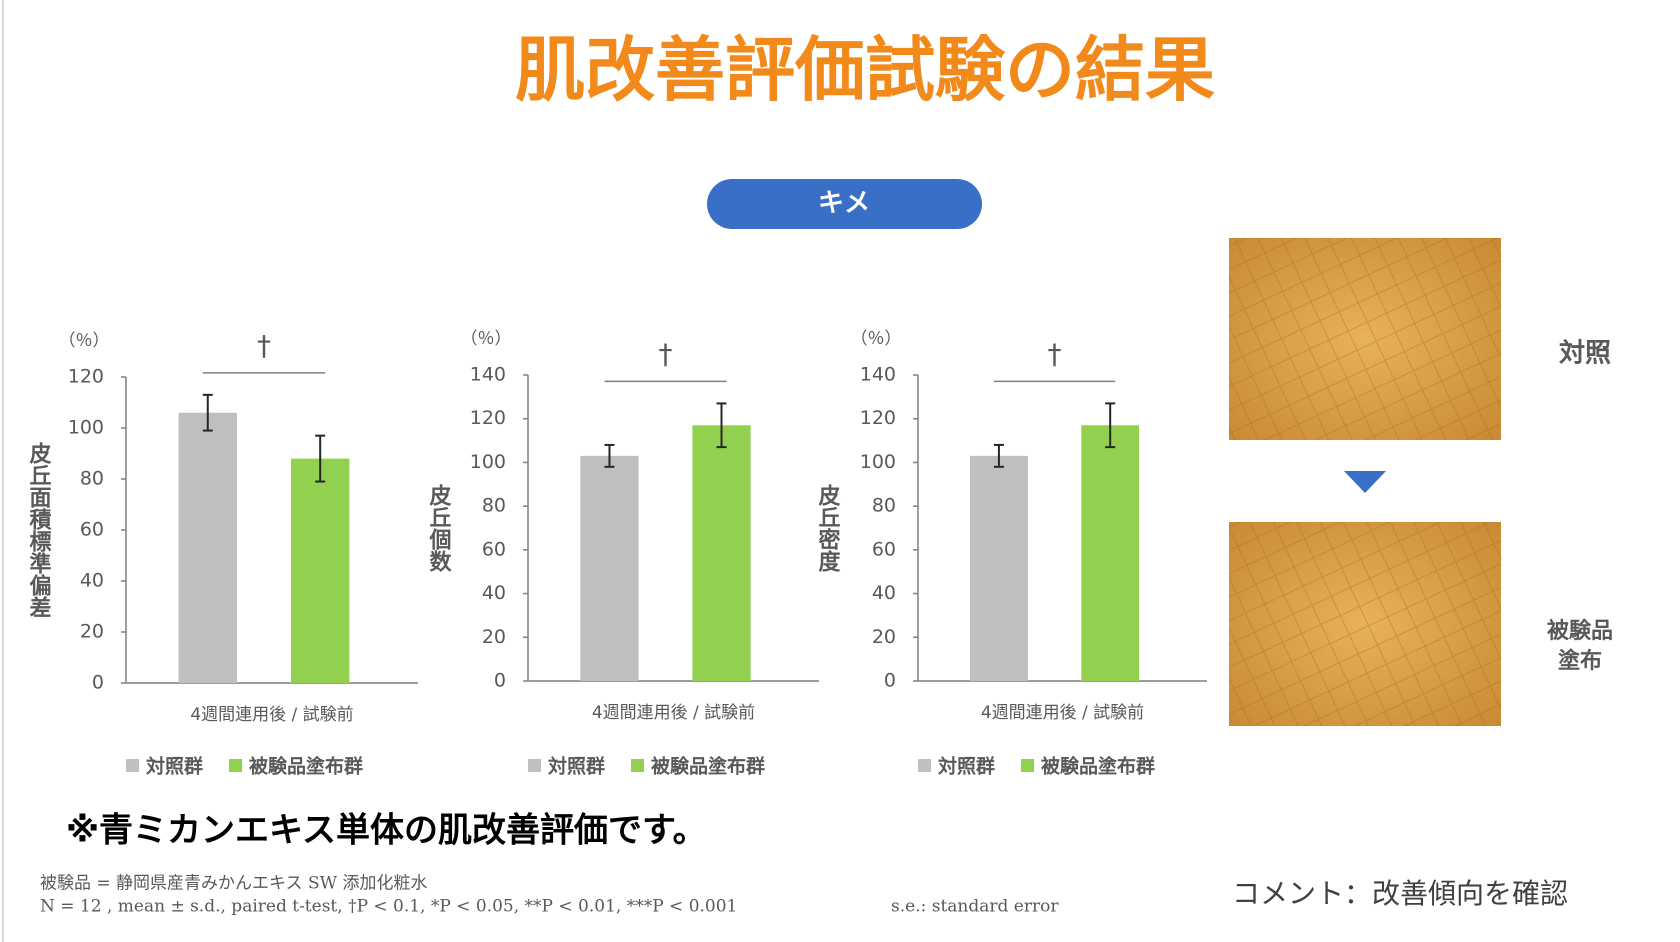  I want to click on arrow, so click(1365, 482).